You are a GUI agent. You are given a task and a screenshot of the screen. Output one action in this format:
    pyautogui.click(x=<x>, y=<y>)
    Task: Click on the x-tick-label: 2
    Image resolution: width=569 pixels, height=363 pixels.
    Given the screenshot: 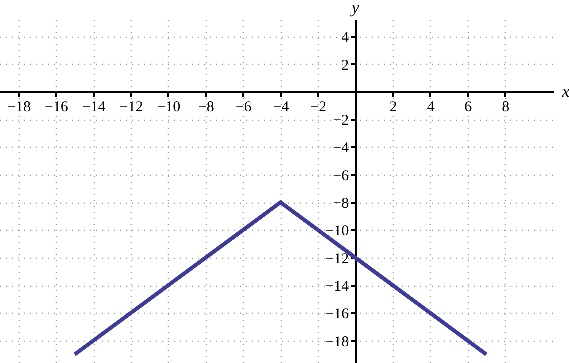 What is the action you would take?
    pyautogui.click(x=394, y=107)
    